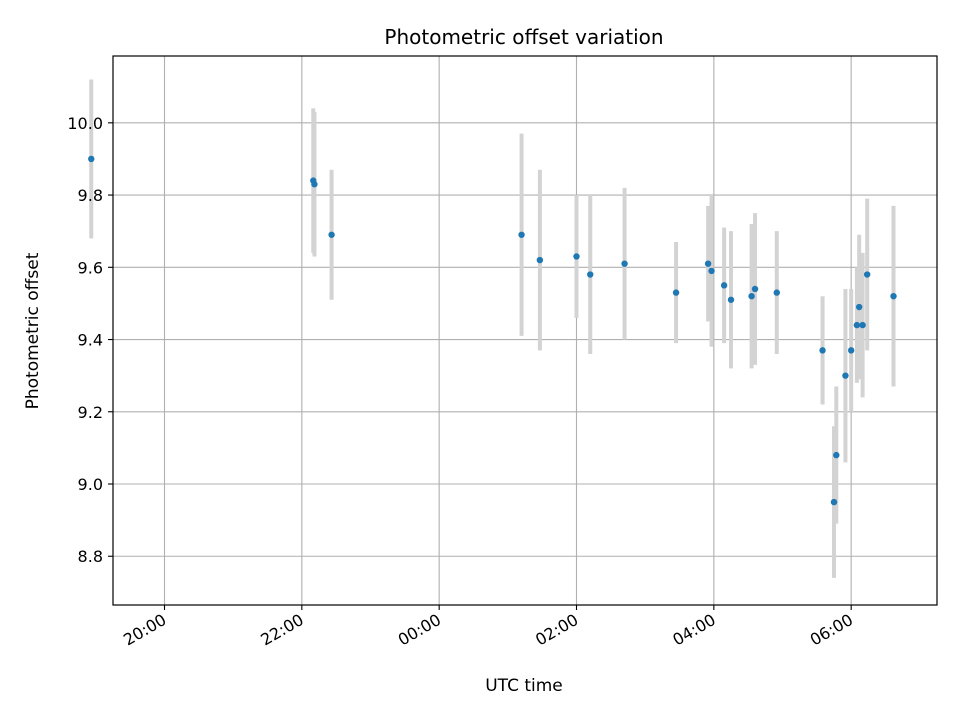 The width and height of the screenshot is (960, 720). What do you see at coordinates (488, 627) in the screenshot?
I see `x-axis-ticks: 20:00 22:00 00:00 02:00 04:00 06:00` at bounding box center [488, 627].